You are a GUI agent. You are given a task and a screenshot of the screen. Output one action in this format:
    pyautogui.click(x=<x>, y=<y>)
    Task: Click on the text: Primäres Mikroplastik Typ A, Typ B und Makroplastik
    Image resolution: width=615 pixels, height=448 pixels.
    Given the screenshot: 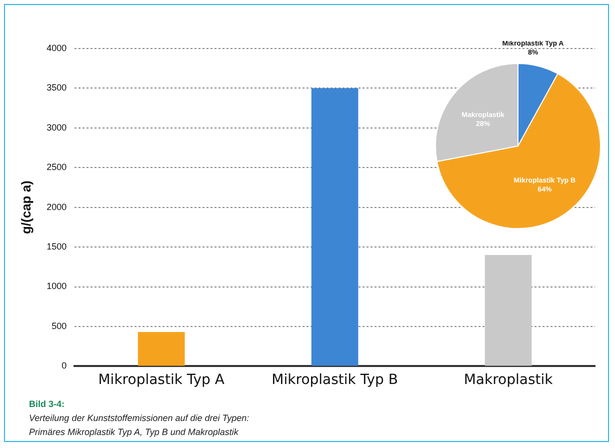 What is the action you would take?
    pyautogui.click(x=134, y=432)
    